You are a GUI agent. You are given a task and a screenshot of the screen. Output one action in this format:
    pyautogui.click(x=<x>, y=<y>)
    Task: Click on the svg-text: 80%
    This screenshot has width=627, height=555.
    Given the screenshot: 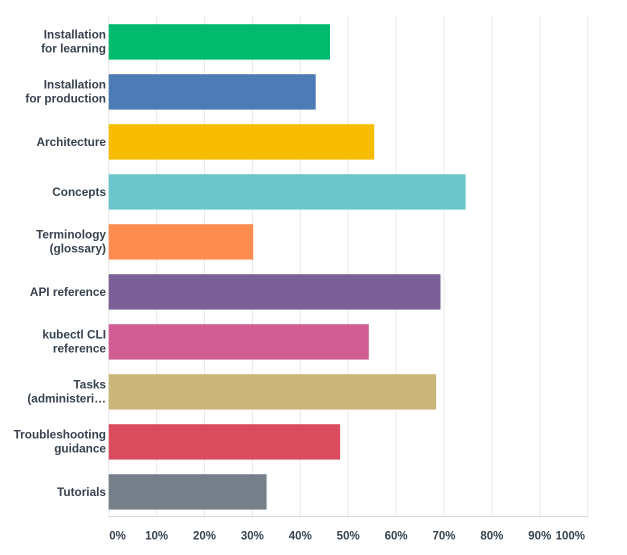 What is the action you would take?
    pyautogui.click(x=491, y=537)
    